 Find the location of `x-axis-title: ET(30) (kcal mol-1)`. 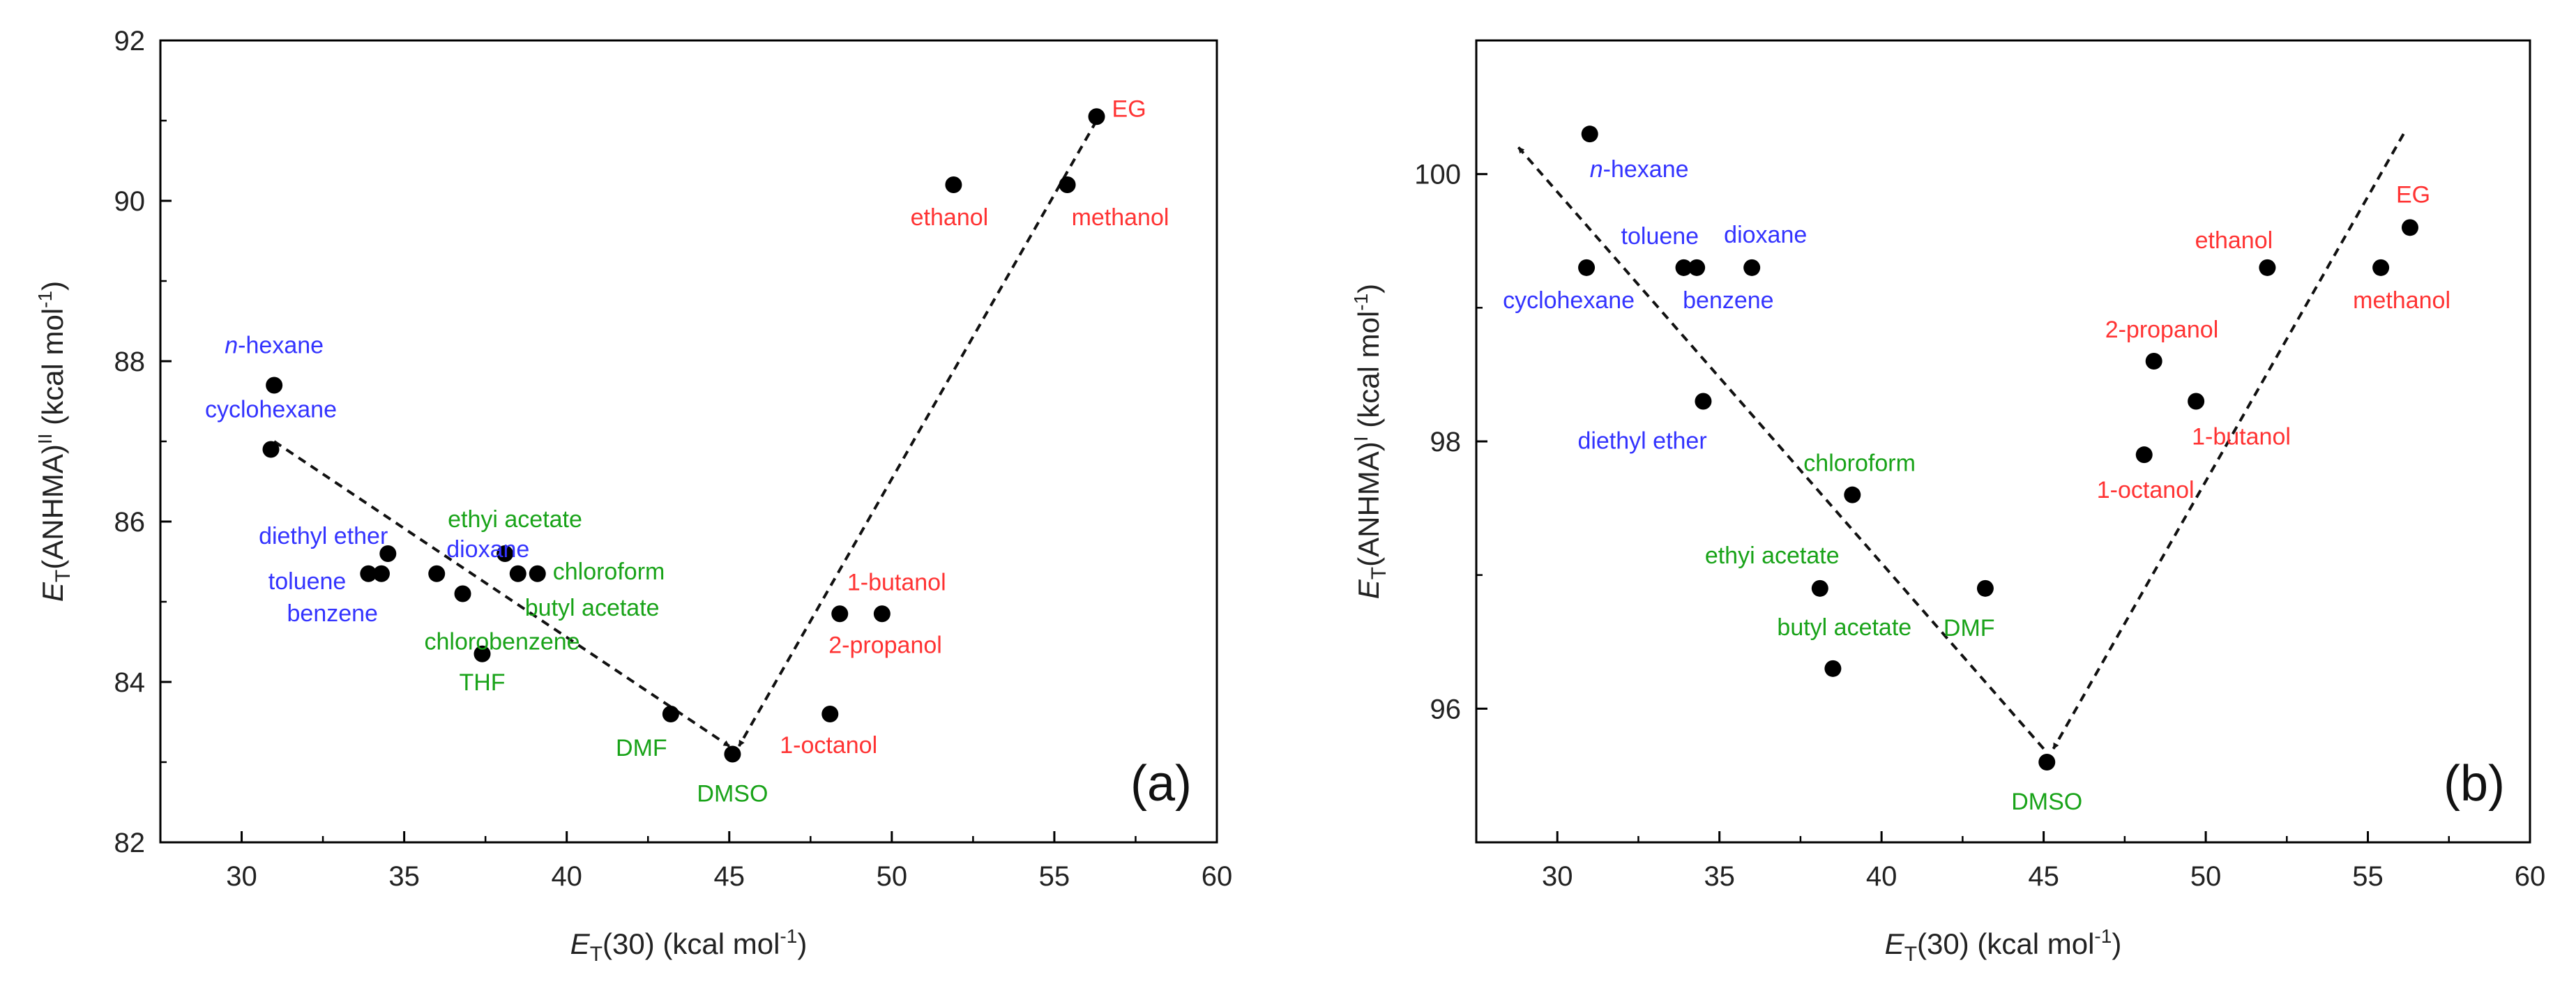

x-axis-title: ET(30) (kcal mol-1) is located at coordinates (689, 945).